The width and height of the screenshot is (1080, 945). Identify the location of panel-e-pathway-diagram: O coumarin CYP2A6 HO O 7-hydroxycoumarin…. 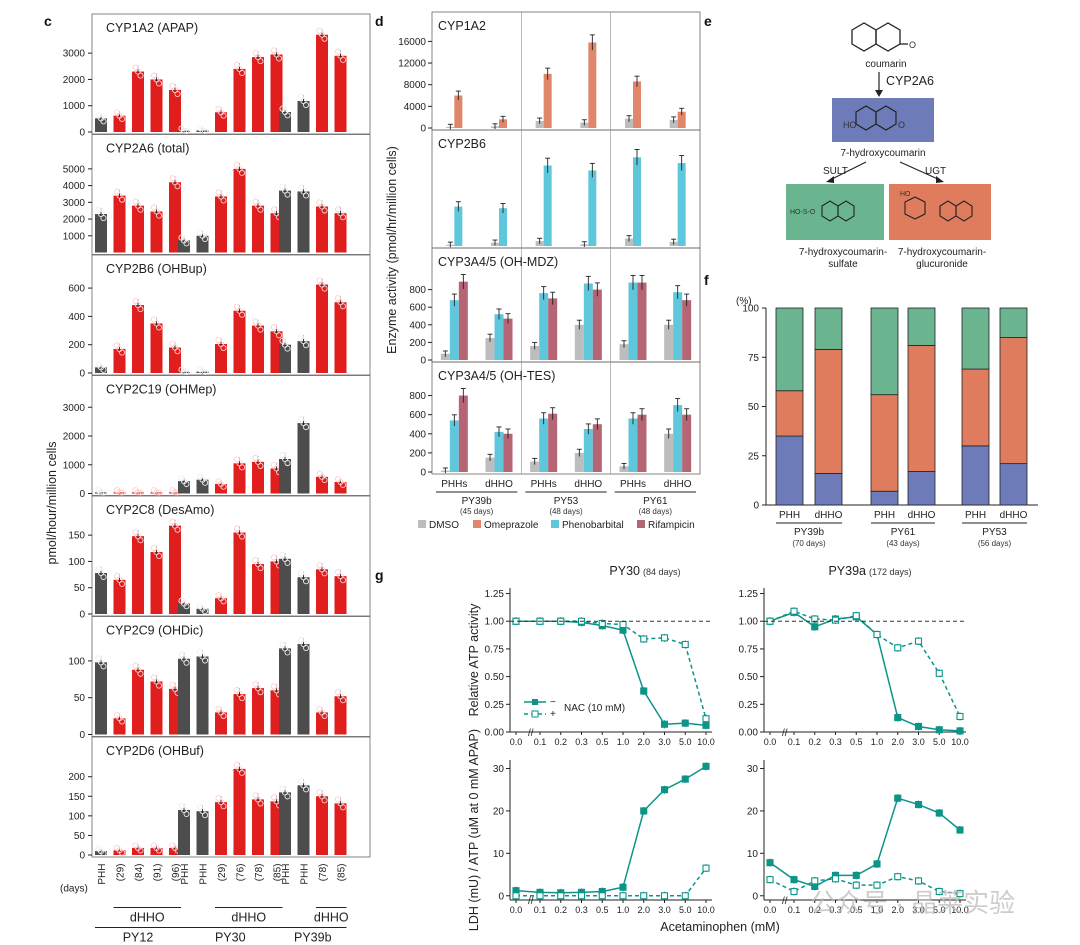
(888, 146).